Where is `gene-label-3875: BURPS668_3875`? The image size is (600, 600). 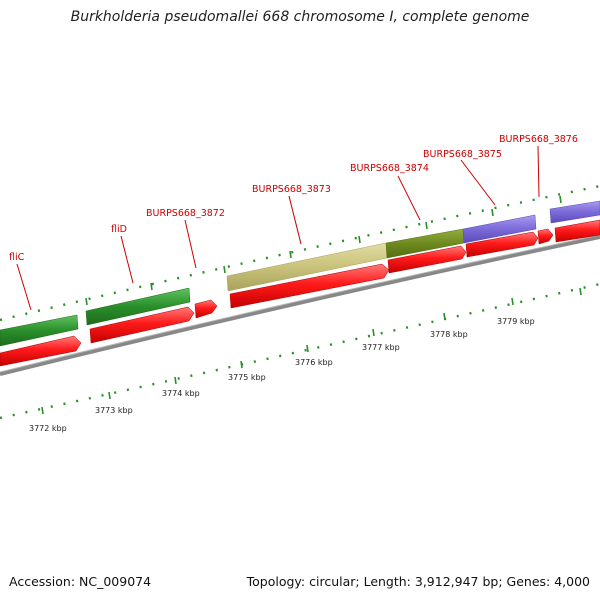 gene-label-3875: BURPS668_3875 is located at coordinates (462, 154).